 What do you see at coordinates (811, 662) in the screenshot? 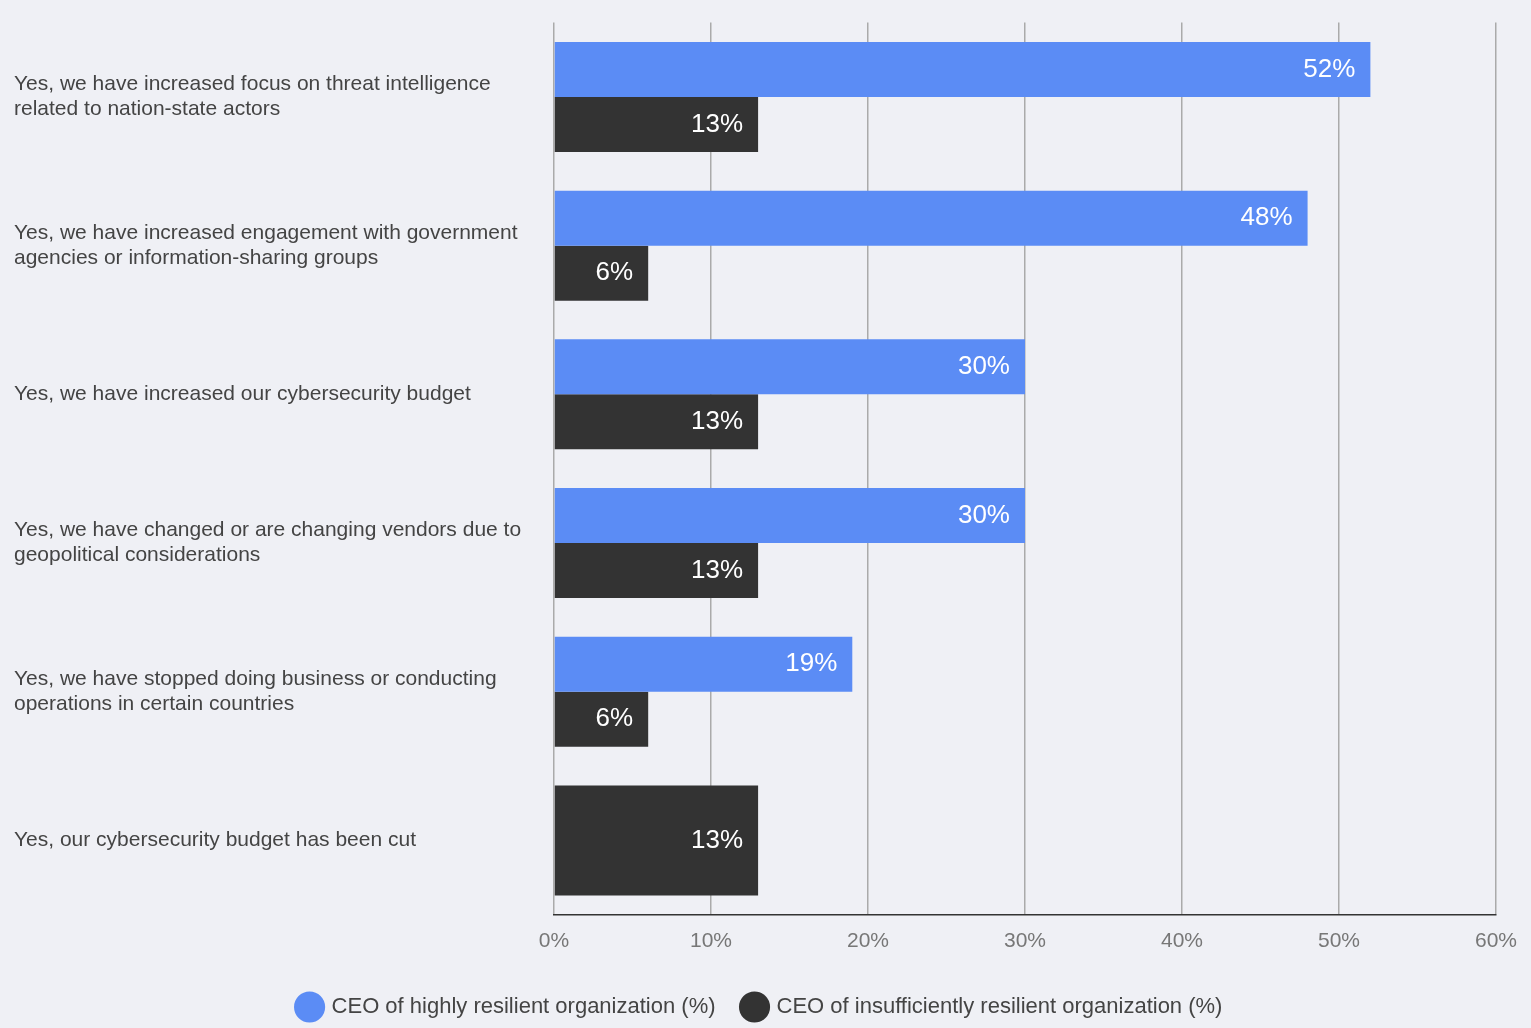
I see `data-label: 19%` at bounding box center [811, 662].